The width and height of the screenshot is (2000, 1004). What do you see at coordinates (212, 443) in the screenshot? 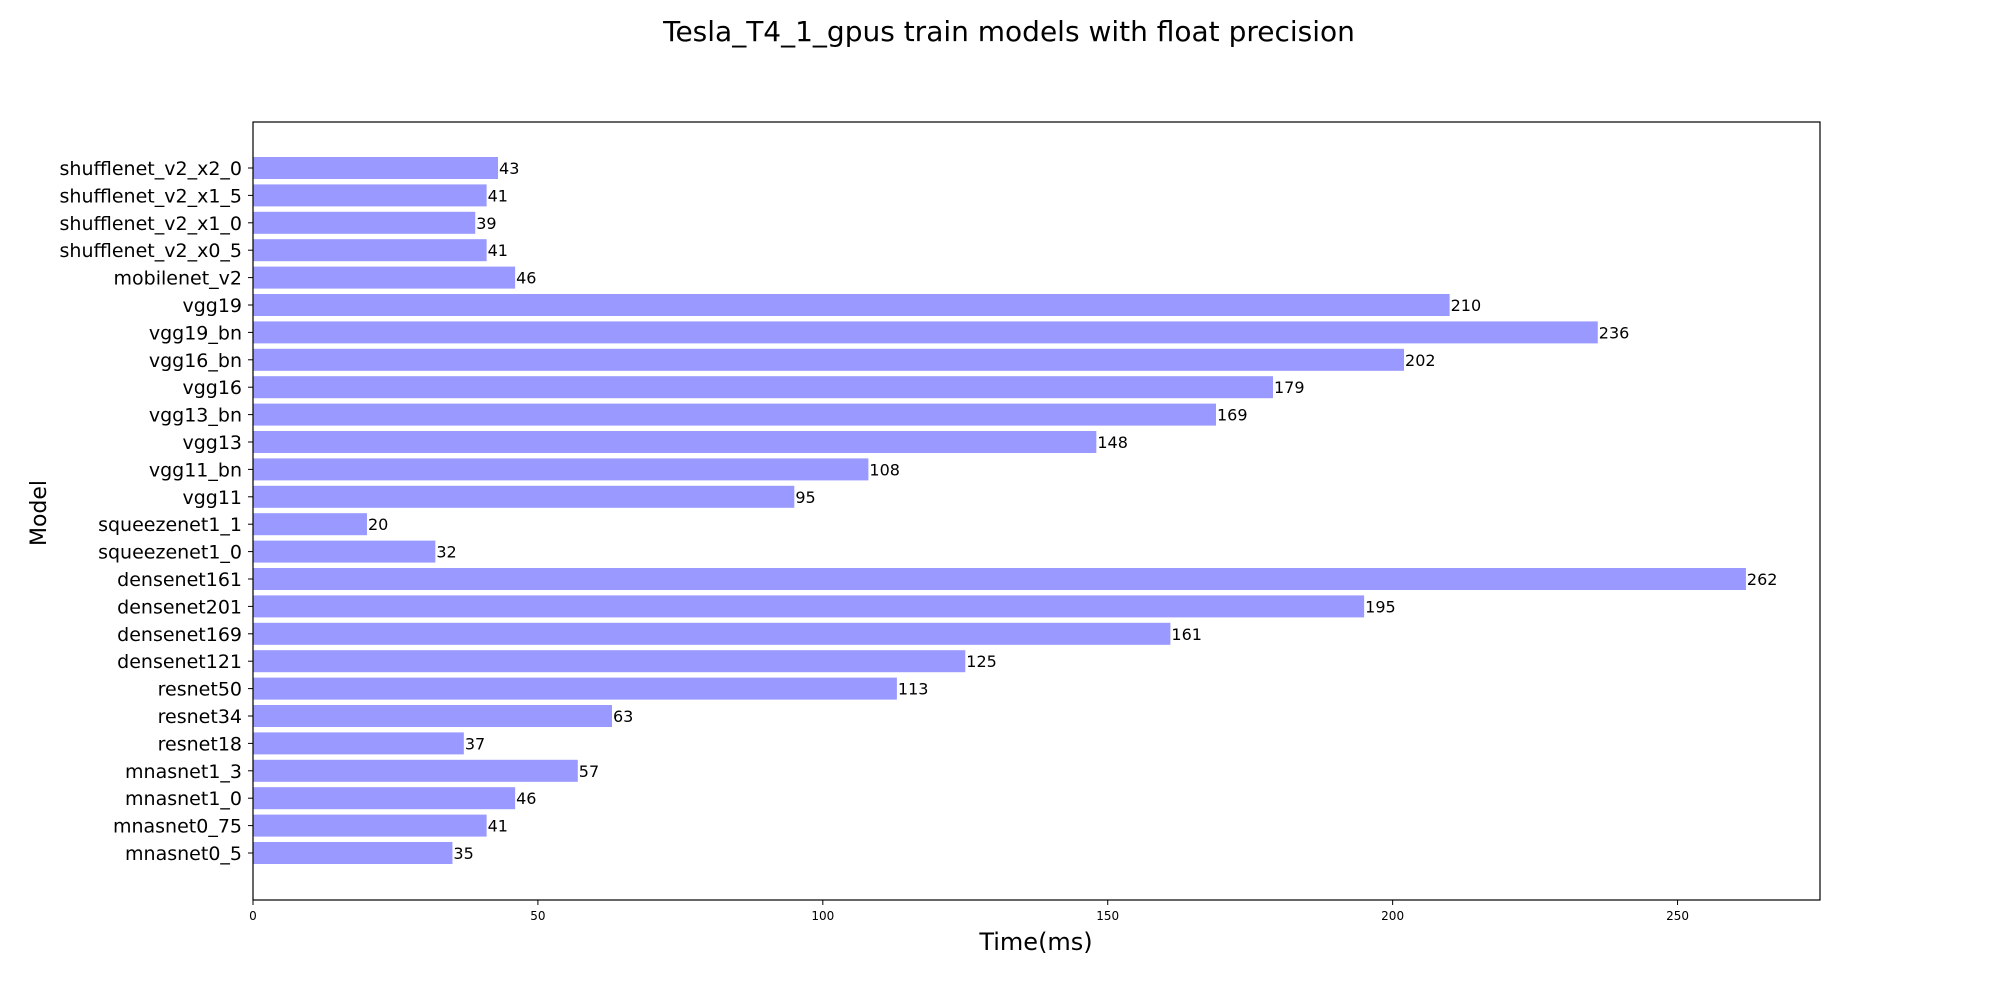
I see `category-label: vgg13` at bounding box center [212, 443].